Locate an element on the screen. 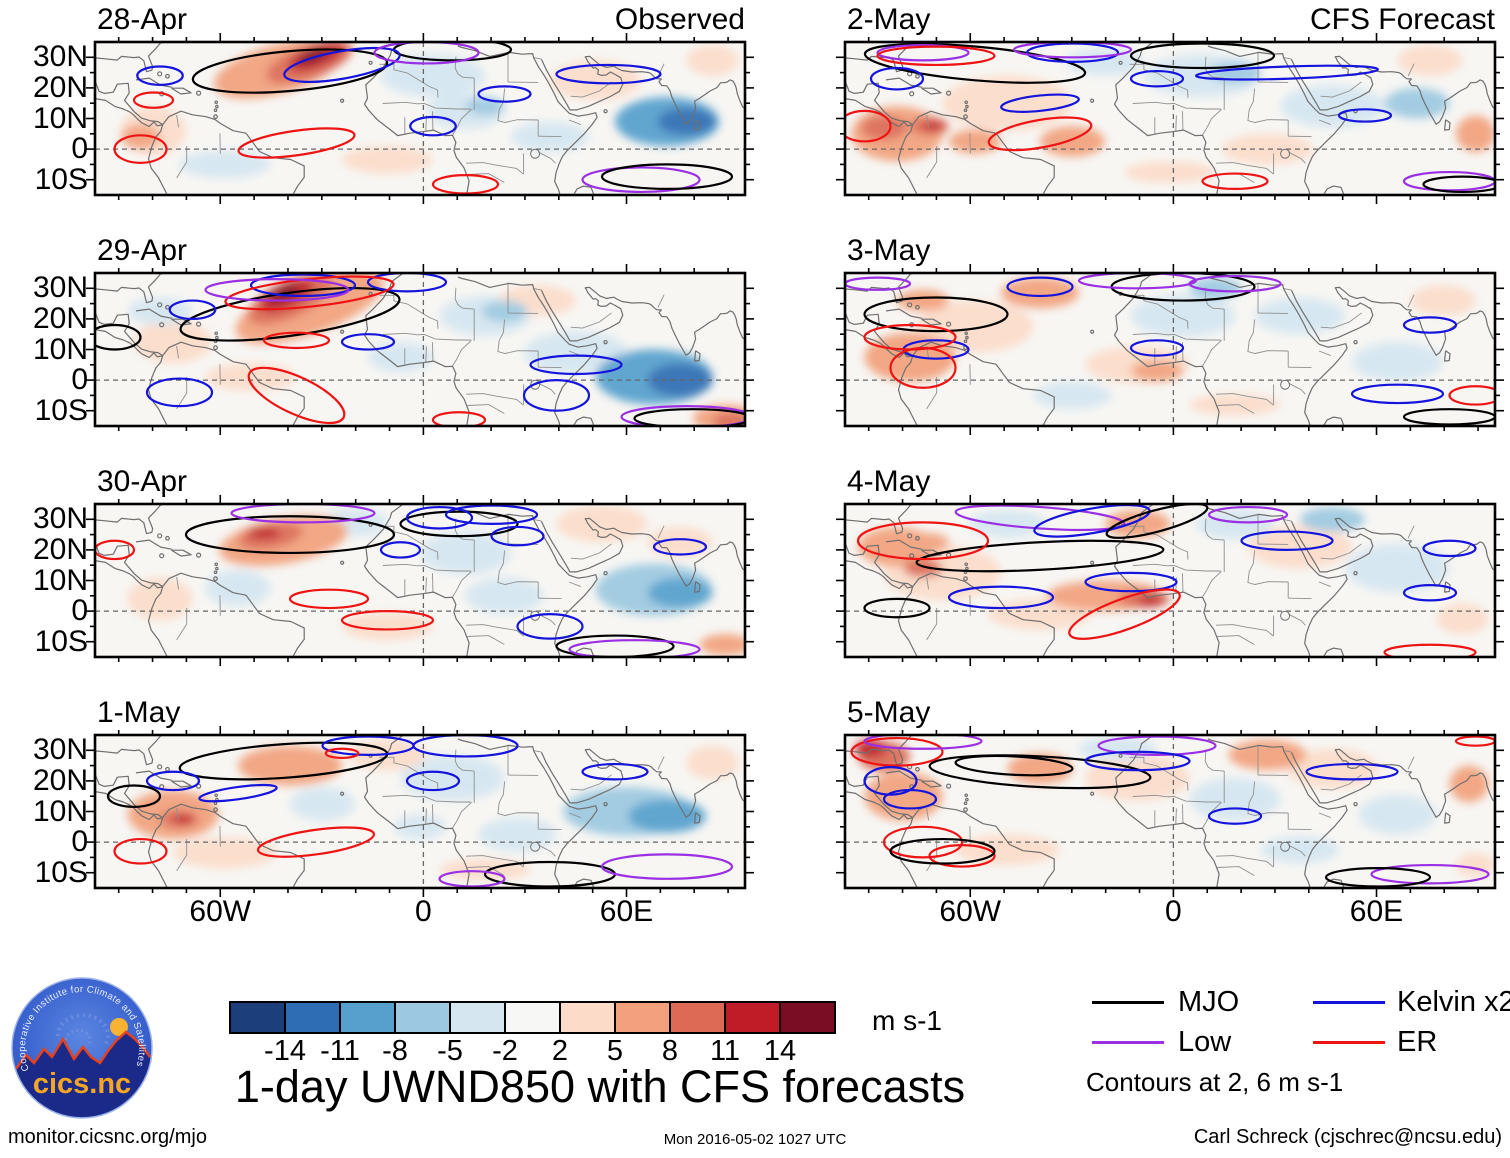 This screenshot has height=1158, width=1510. legend-kelvin-label: Kelvin x2 is located at coordinates (1453, 1002).